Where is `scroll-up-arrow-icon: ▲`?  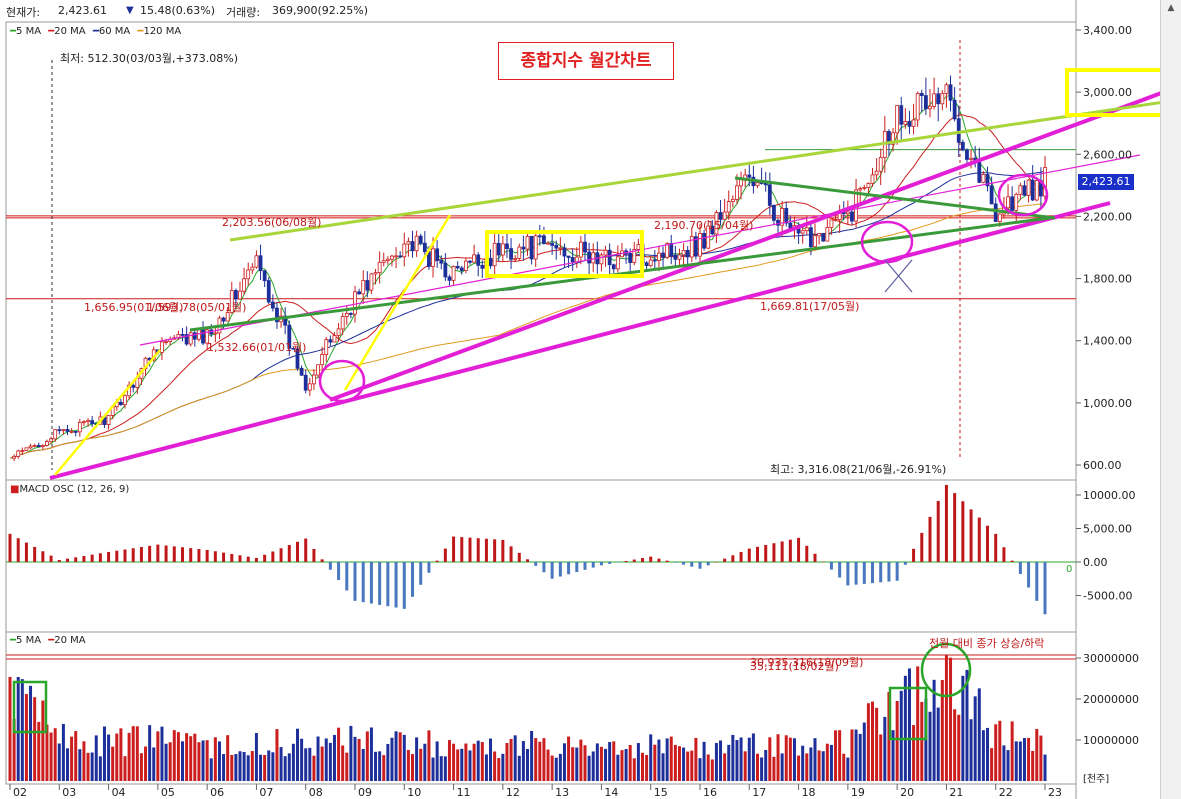 scroll-up-arrow-icon: ▲ is located at coordinates (1171, 8).